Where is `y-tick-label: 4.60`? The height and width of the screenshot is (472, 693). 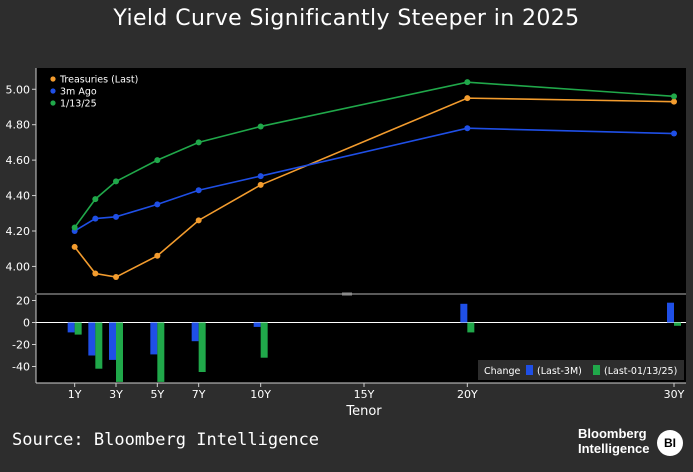
y-tick-label: 4.60 is located at coordinates (18, 160).